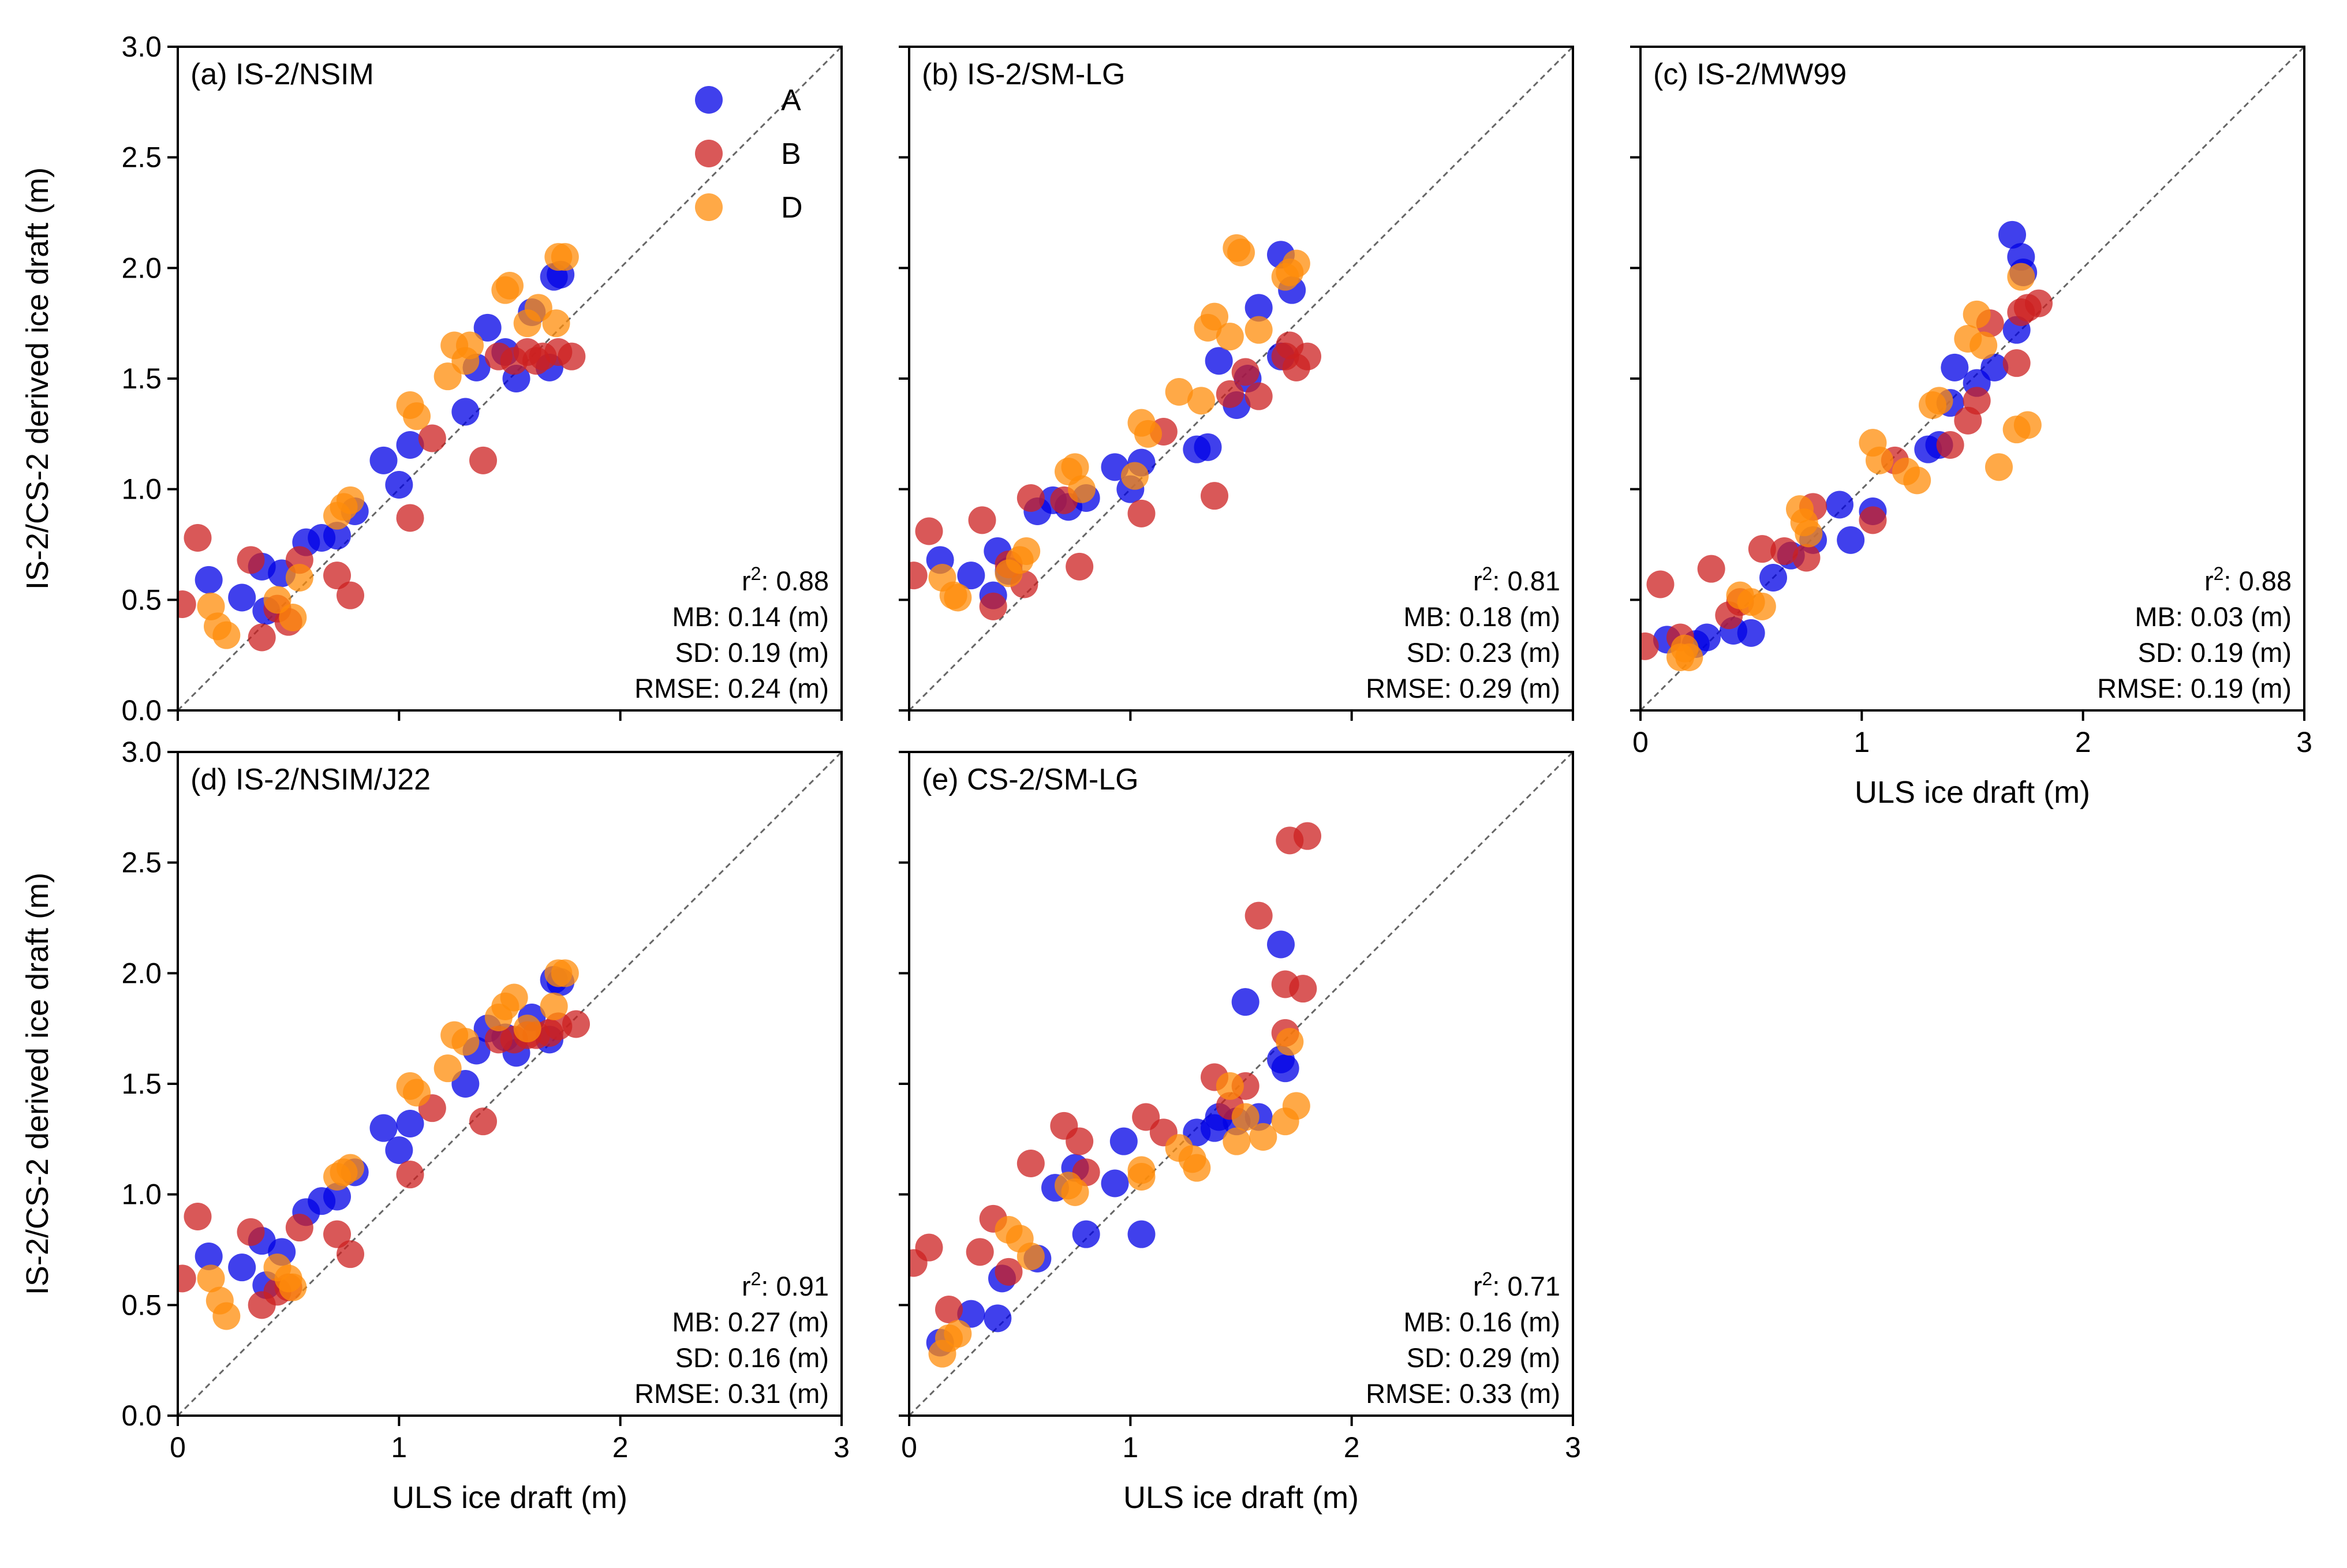  Describe the element at coordinates (141, 599) in the screenshot. I see `y-tick-label: 0.5` at that location.